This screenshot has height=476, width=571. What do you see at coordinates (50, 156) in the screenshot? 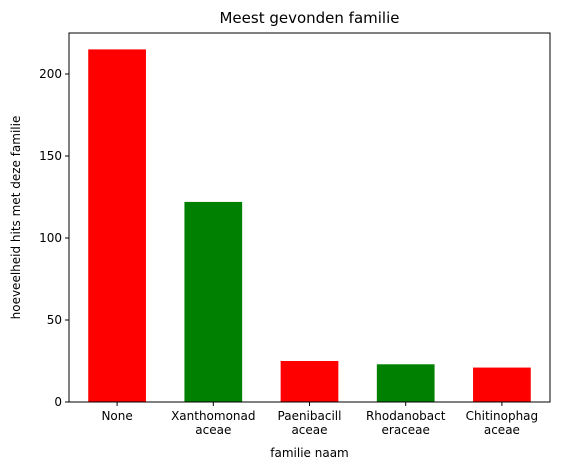
I see `y-tick-label-3: 150` at bounding box center [50, 156].